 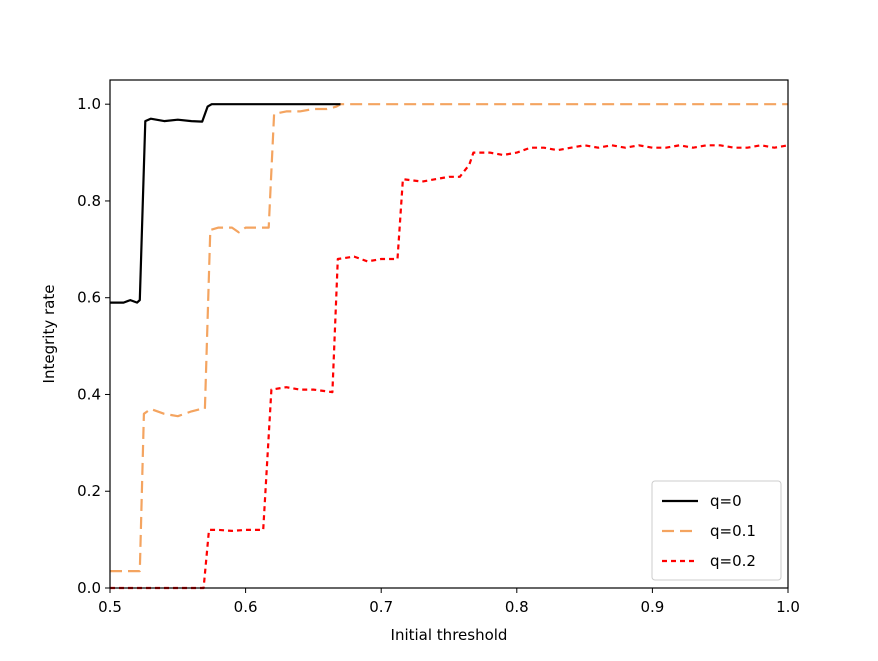 What do you see at coordinates (652, 607) in the screenshot?
I see `x-tick-label: 0.9` at bounding box center [652, 607].